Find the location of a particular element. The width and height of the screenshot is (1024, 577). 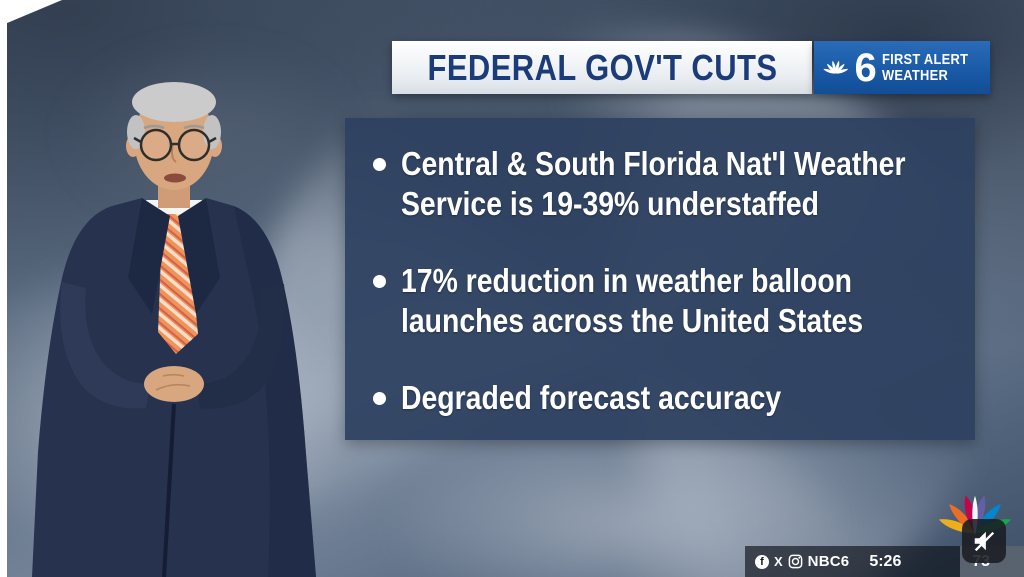

social-icons: f X is located at coordinates (779, 561).